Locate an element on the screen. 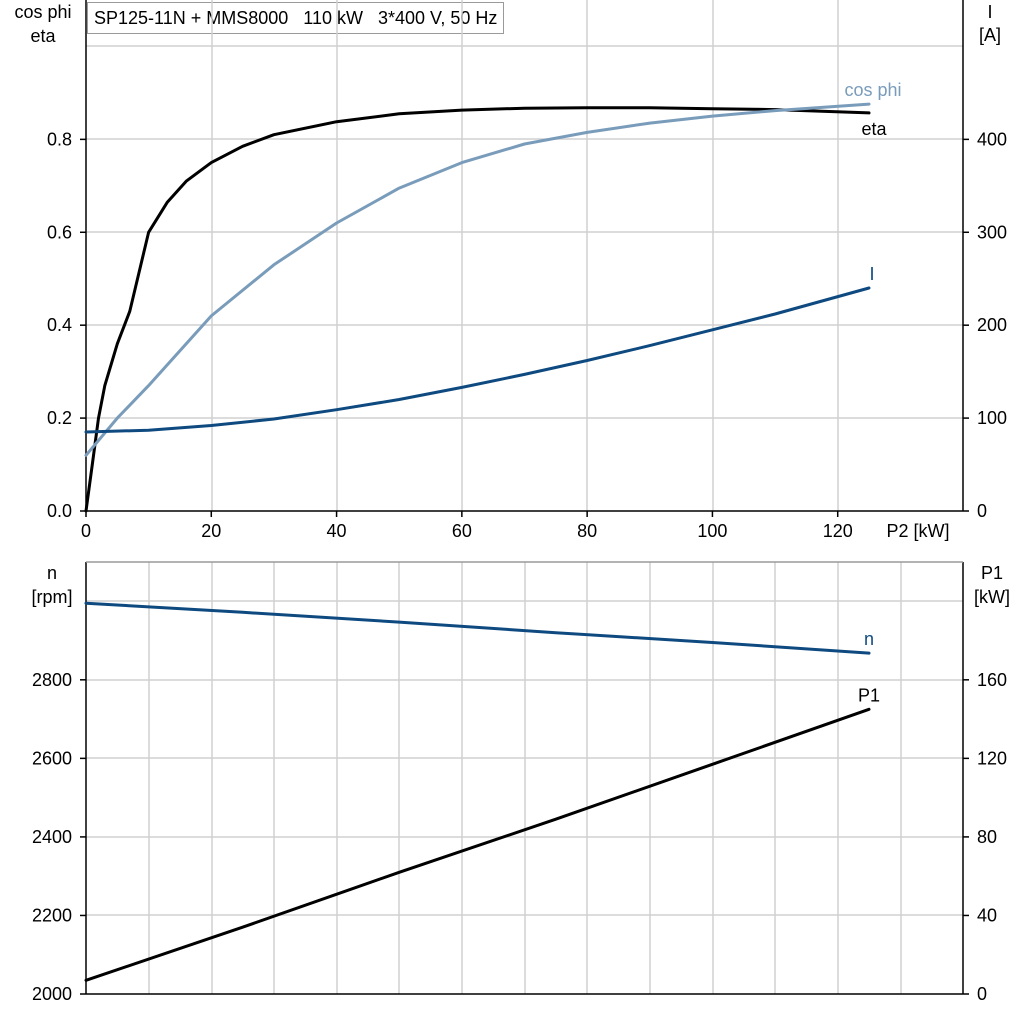 The width and height of the screenshot is (1024, 1024). upper-left-tick-label: 0.8 is located at coordinates (59, 139).